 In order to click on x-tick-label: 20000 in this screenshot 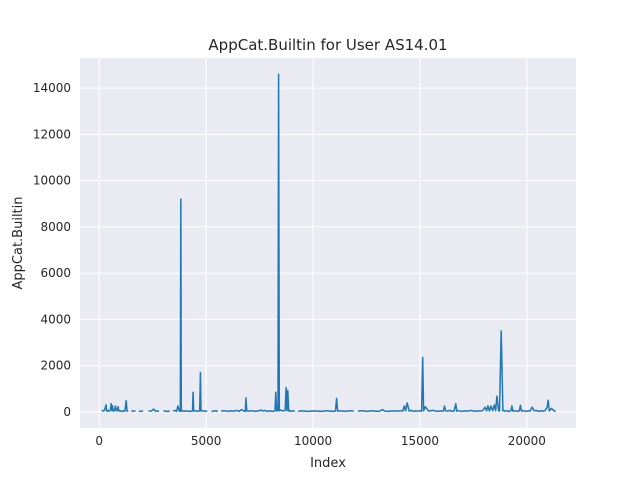, I will do `click(527, 441)`.